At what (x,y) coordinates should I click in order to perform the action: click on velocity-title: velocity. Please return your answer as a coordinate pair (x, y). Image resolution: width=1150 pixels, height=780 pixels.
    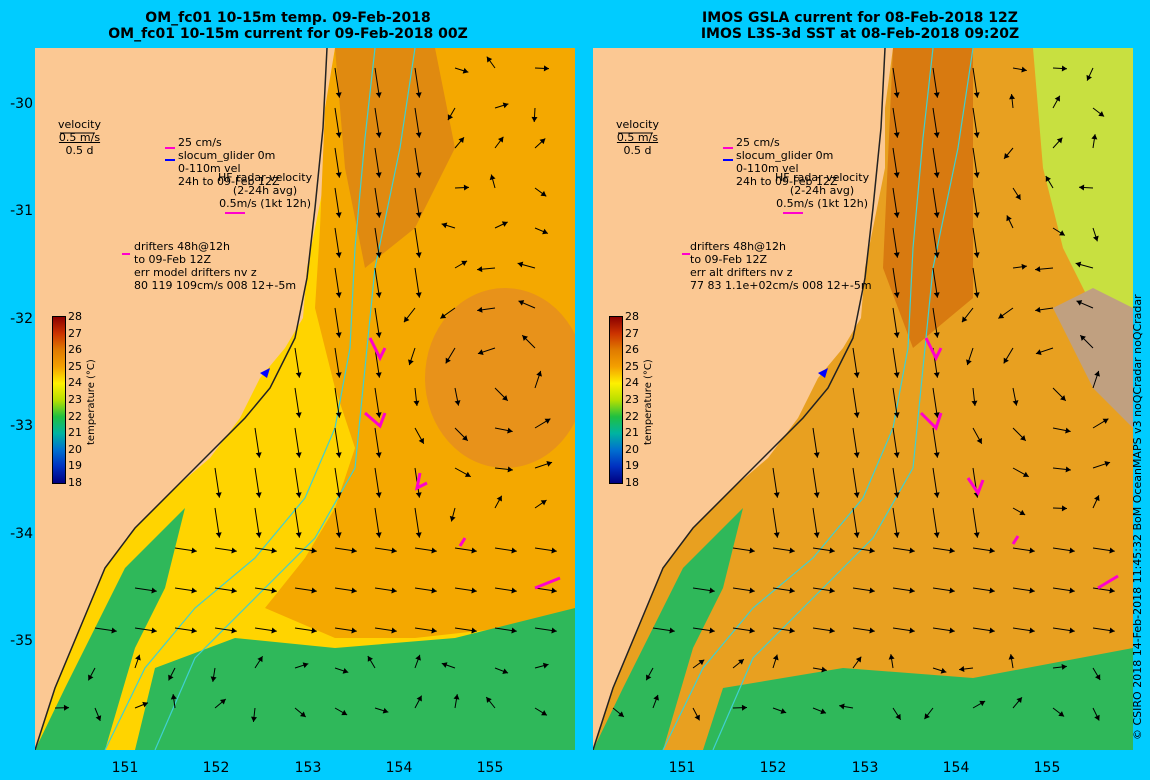
    Looking at the image, I should click on (637, 124).